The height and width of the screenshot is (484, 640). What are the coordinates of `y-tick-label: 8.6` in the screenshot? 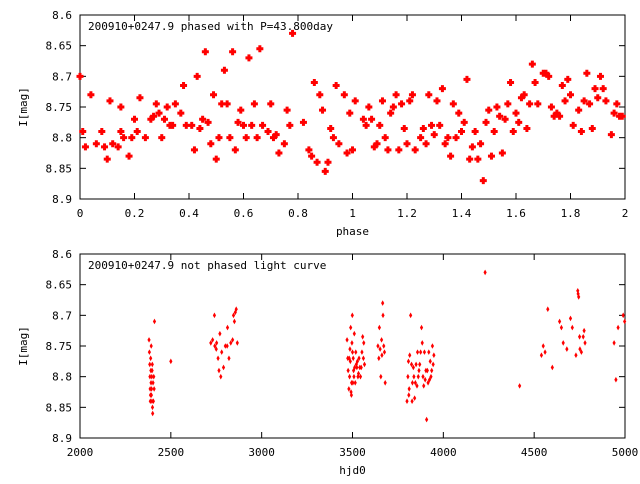 It's located at (62, 15).